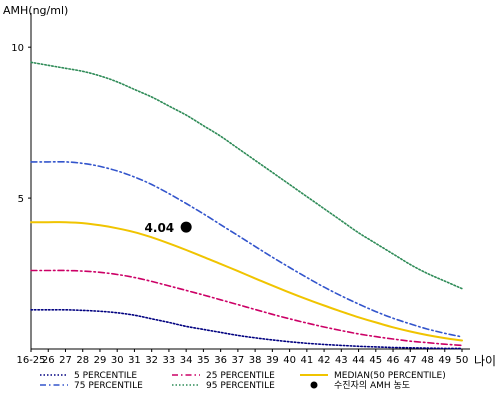 The image size is (500, 404). What do you see at coordinates (203, 360) in the screenshot?
I see `x-tick-label: 35` at bounding box center [203, 360].